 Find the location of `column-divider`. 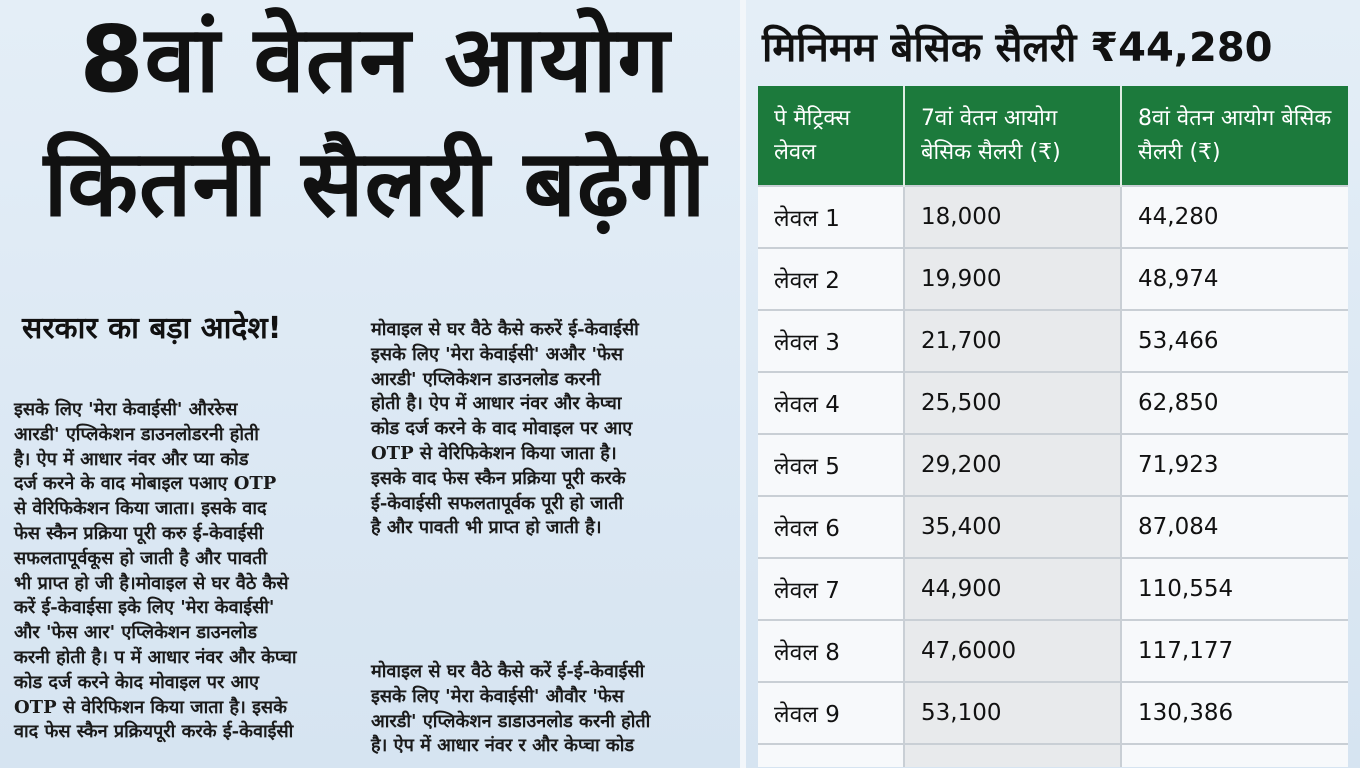

column-divider is located at coordinates (743, 384).